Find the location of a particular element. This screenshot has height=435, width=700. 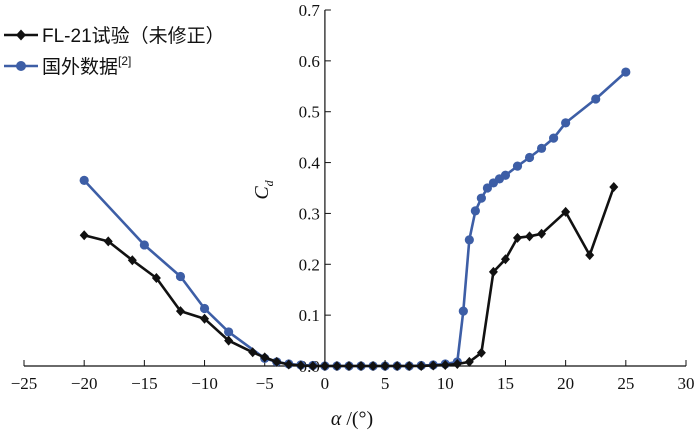

x-tick-label: −5 is located at coordinates (265, 383).